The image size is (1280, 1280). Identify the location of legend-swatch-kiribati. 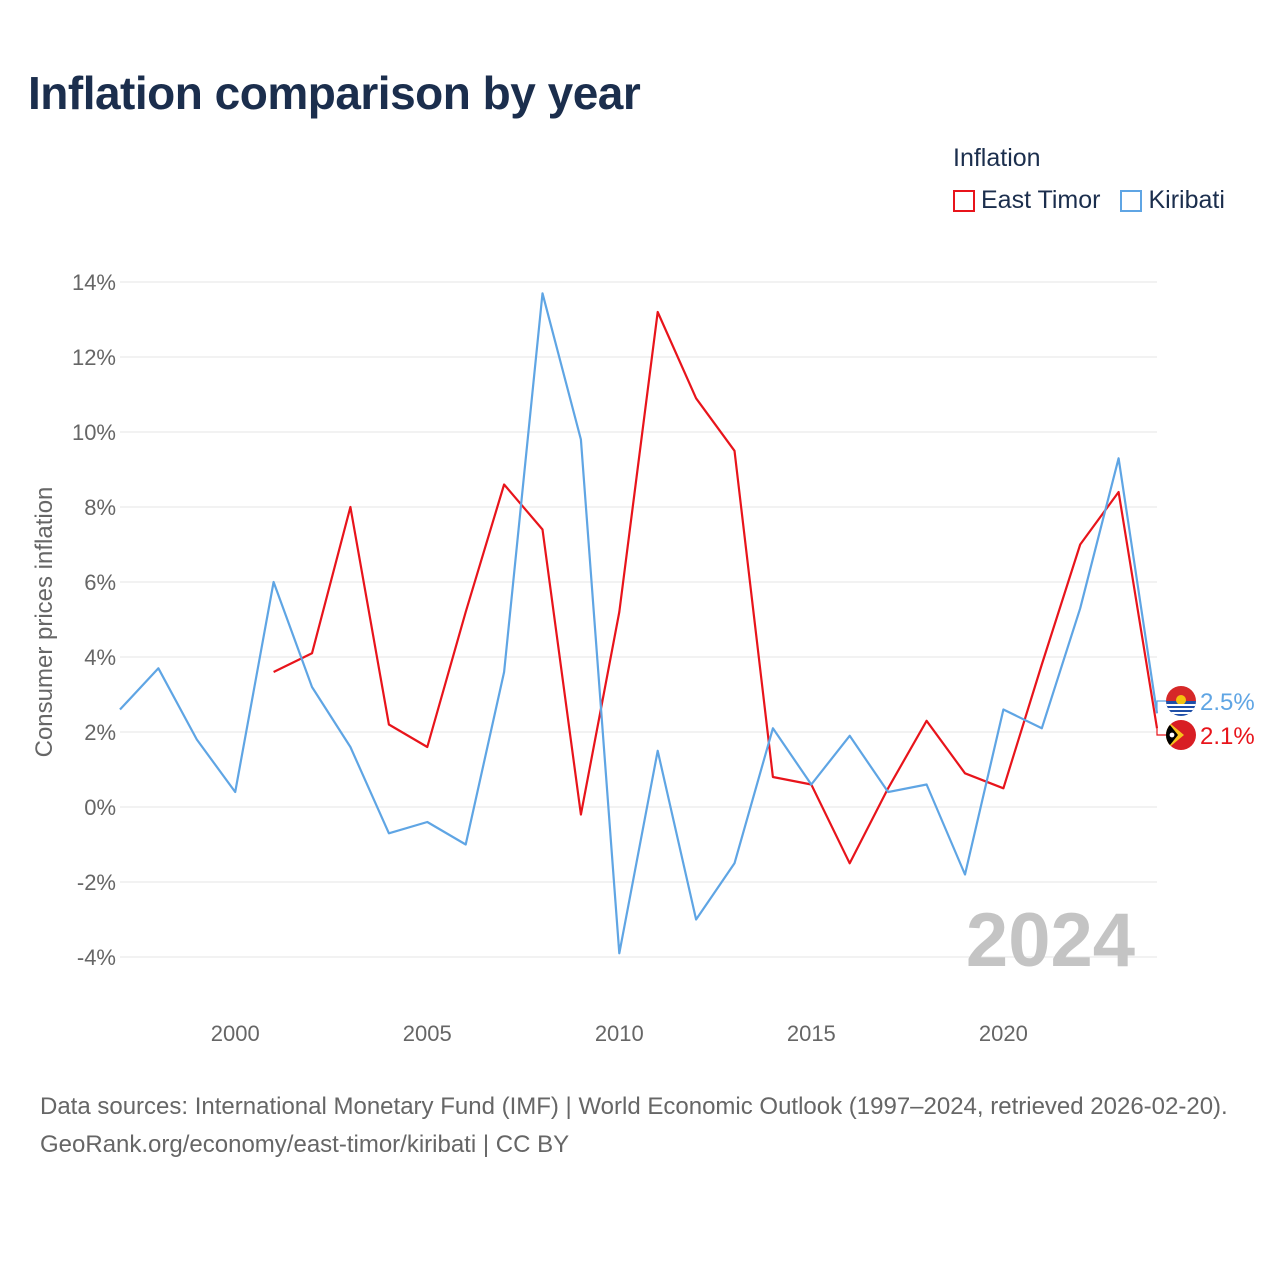
(1131, 200).